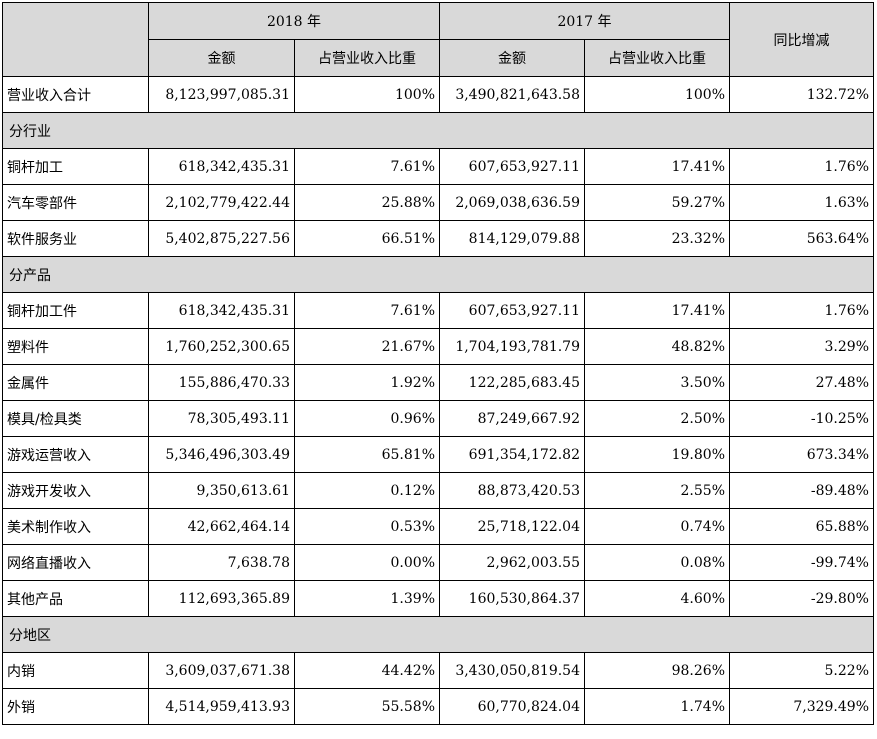 This screenshot has width=877, height=739. I want to click on section-row: 分产品, so click(438, 274).